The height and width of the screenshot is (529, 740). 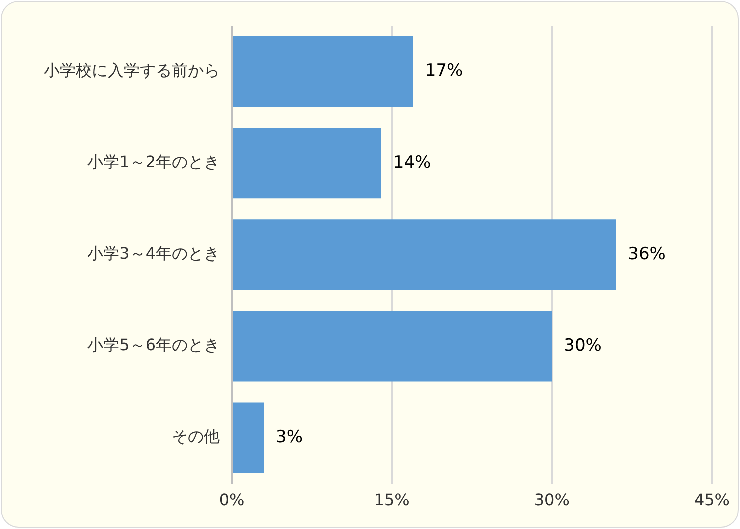 I want to click on data-label: 30%, so click(x=583, y=346).